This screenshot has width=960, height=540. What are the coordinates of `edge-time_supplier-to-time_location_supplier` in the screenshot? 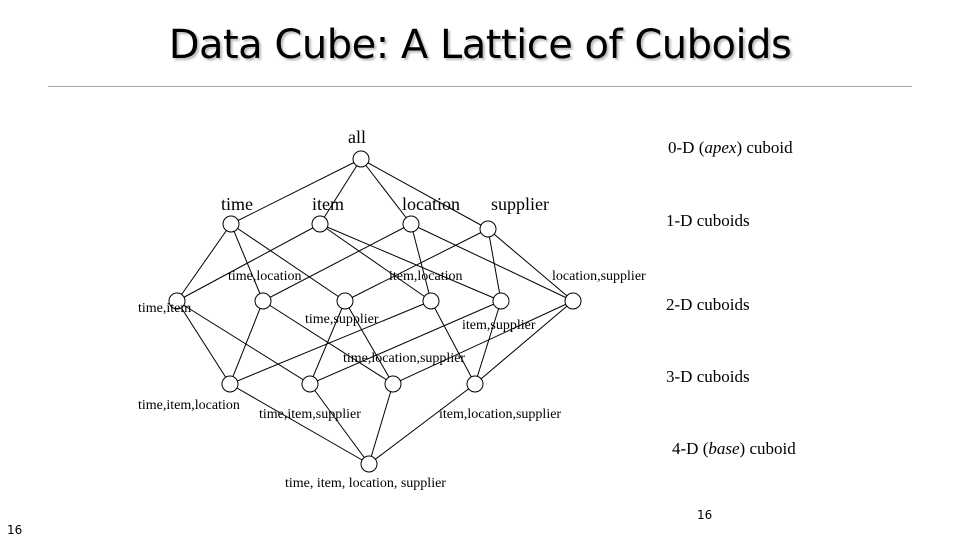 It's located at (369, 342).